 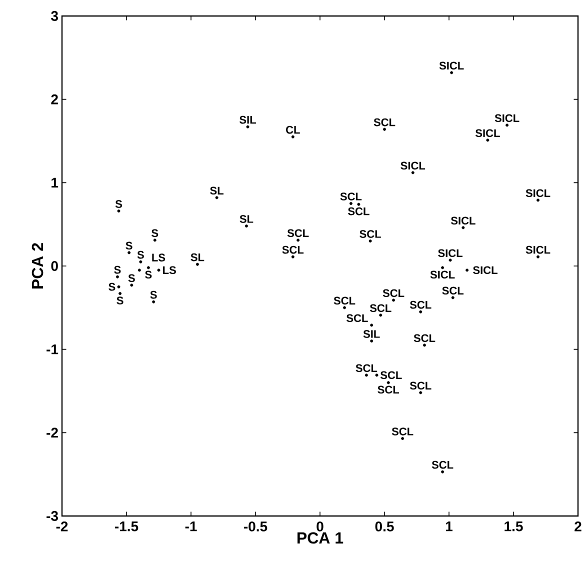 I want to click on y-tick-label: 1, so click(x=55, y=183).